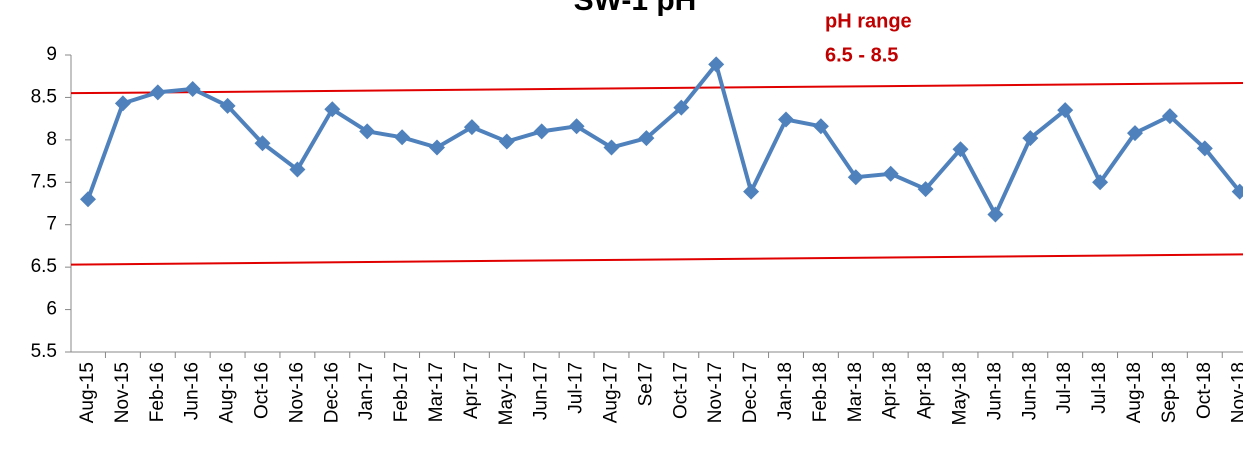 This screenshot has height=462, width=1243. I want to click on x-tick-label: Mar-17, so click(436, 392).